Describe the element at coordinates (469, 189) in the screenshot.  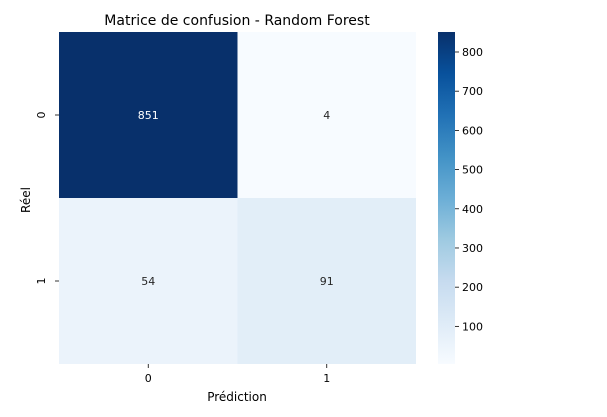
I see `colorbar-ticks: 100 200 300 400 500 600 700 800` at that location.